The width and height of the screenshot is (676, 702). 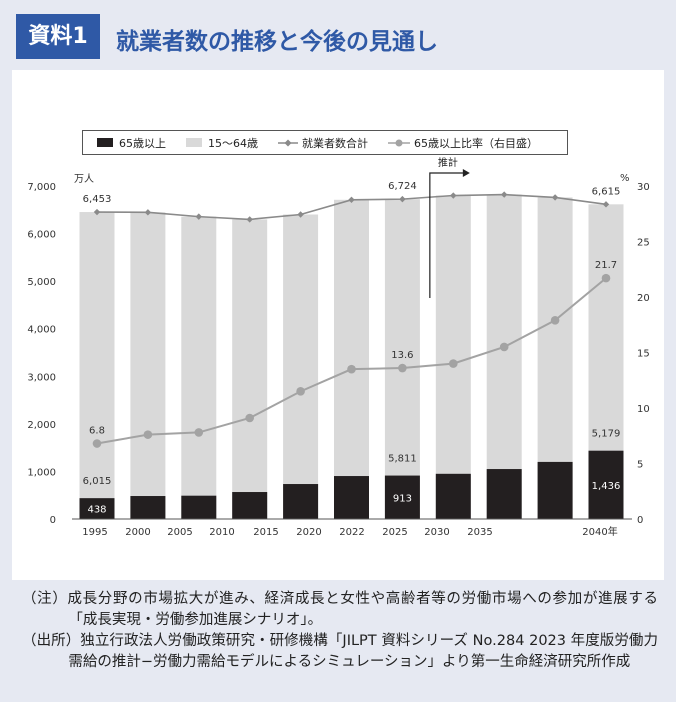 I want to click on data-label-15-64: 6,015, so click(x=97, y=481).